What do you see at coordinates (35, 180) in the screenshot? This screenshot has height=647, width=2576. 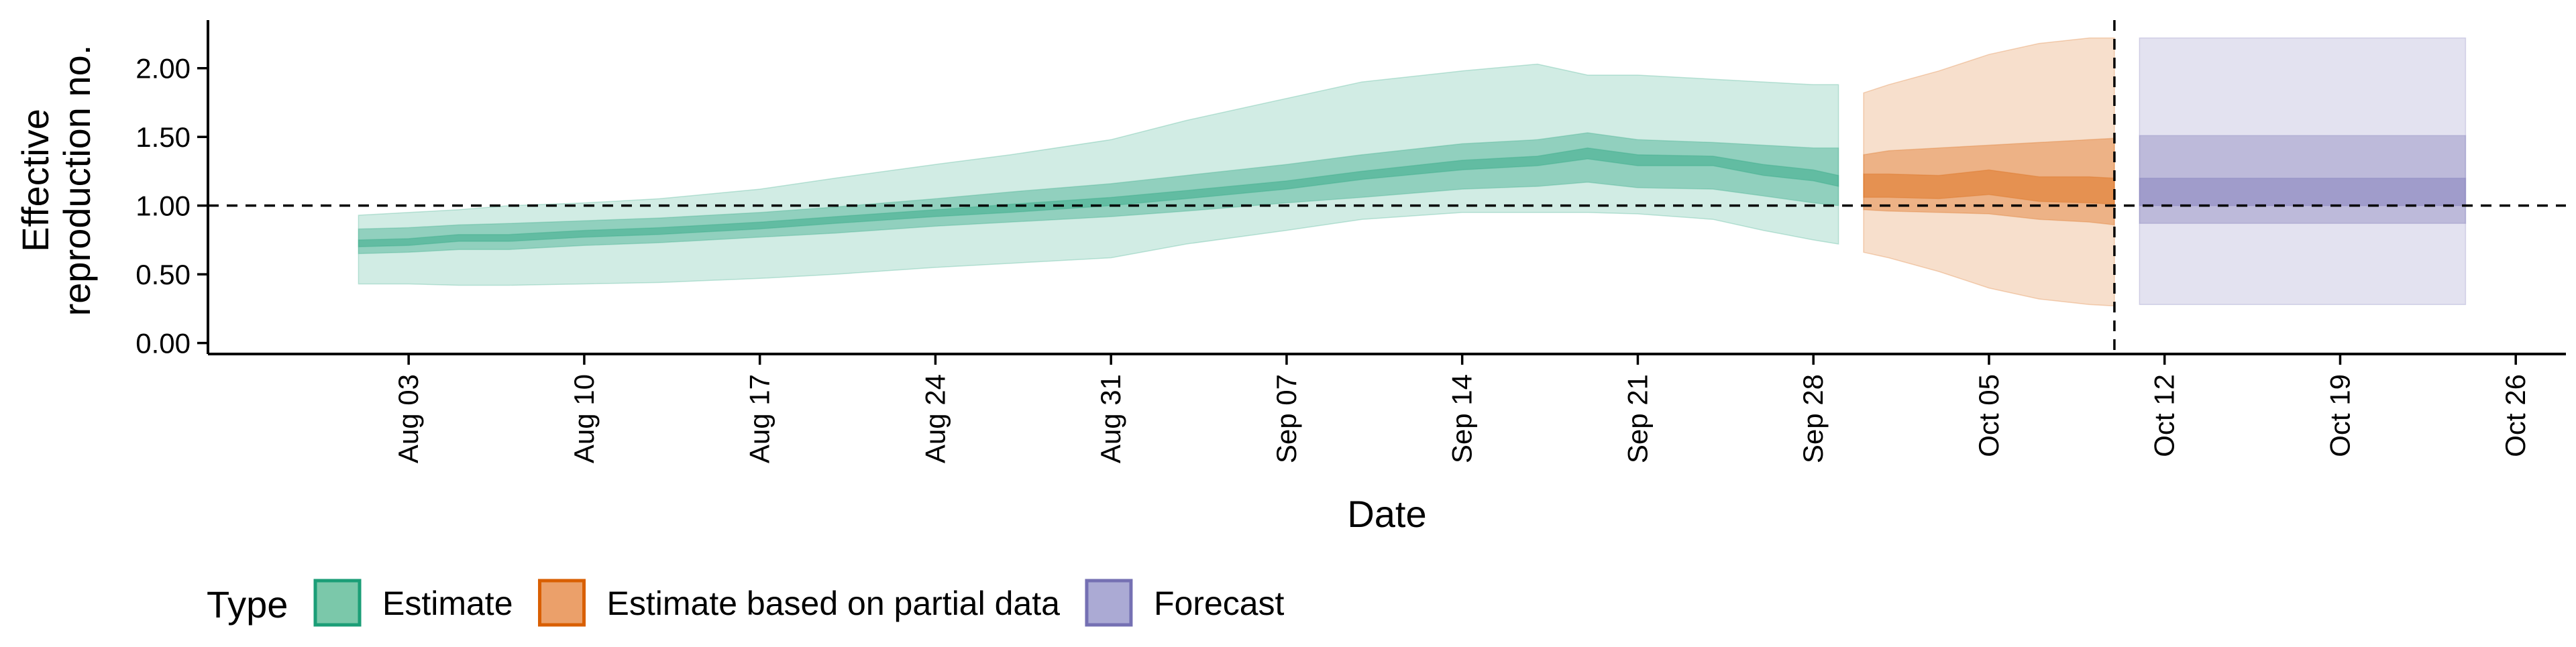 I see `y-axis-label-line: Effective` at bounding box center [35, 180].